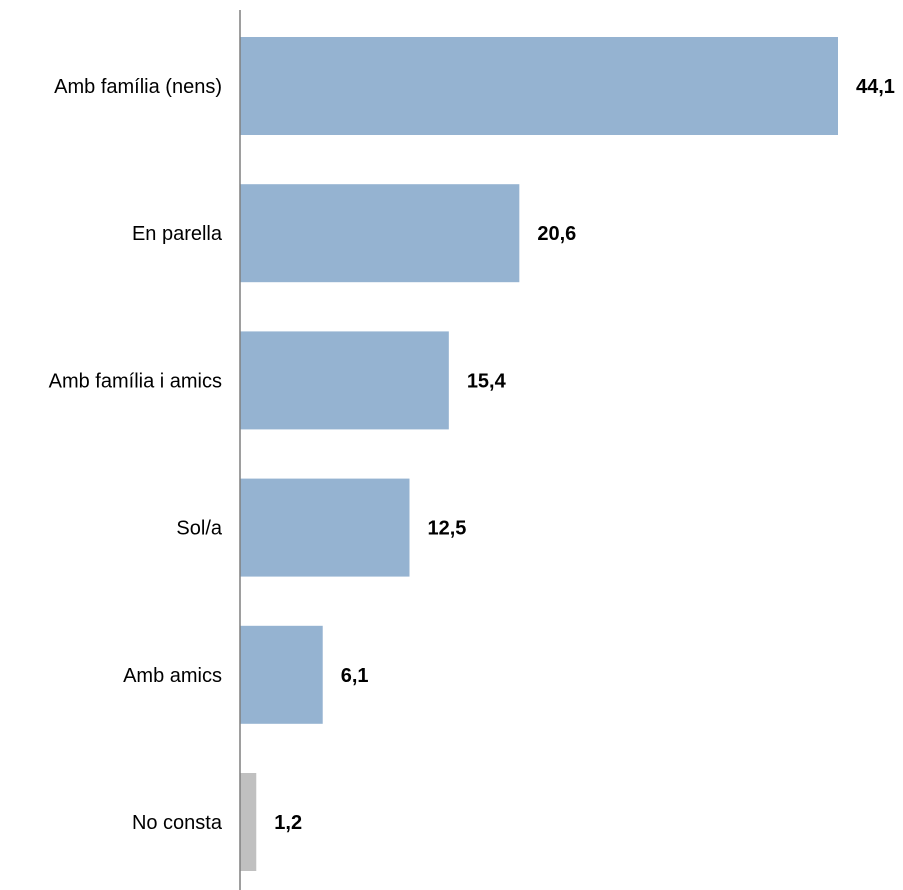 This screenshot has width=903, height=890. What do you see at coordinates (135, 381) in the screenshot?
I see `category-label: Amb família i amics` at bounding box center [135, 381].